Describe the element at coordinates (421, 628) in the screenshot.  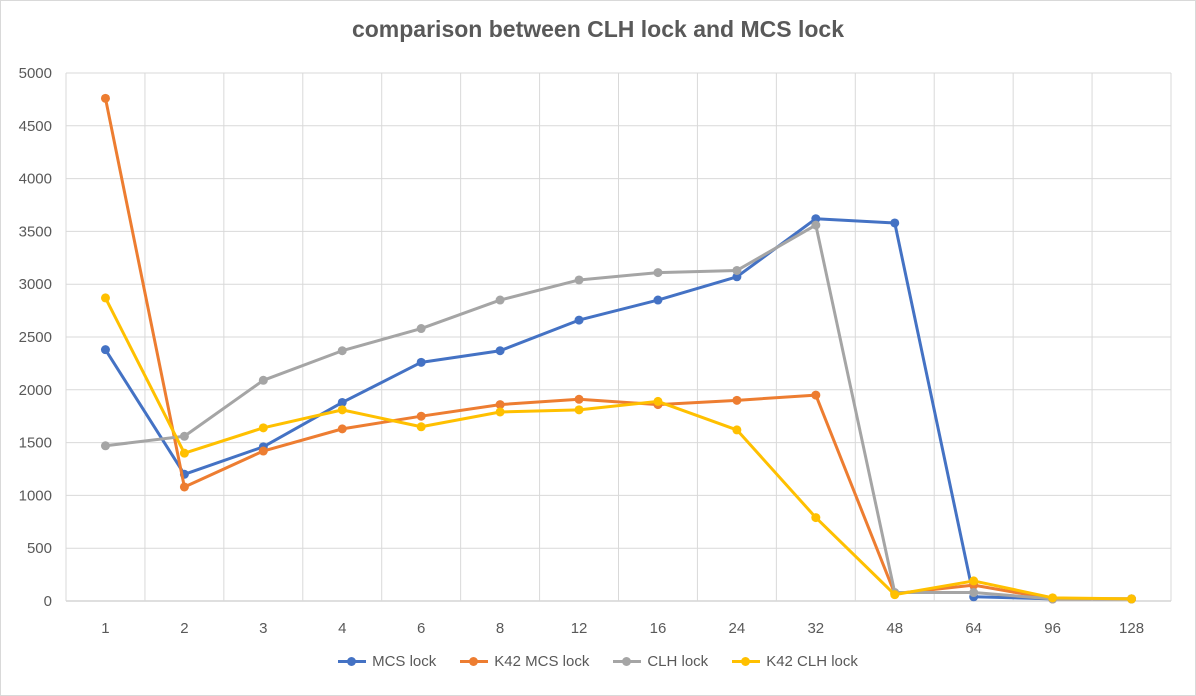
I see `x-tick-label: 6` at that location.